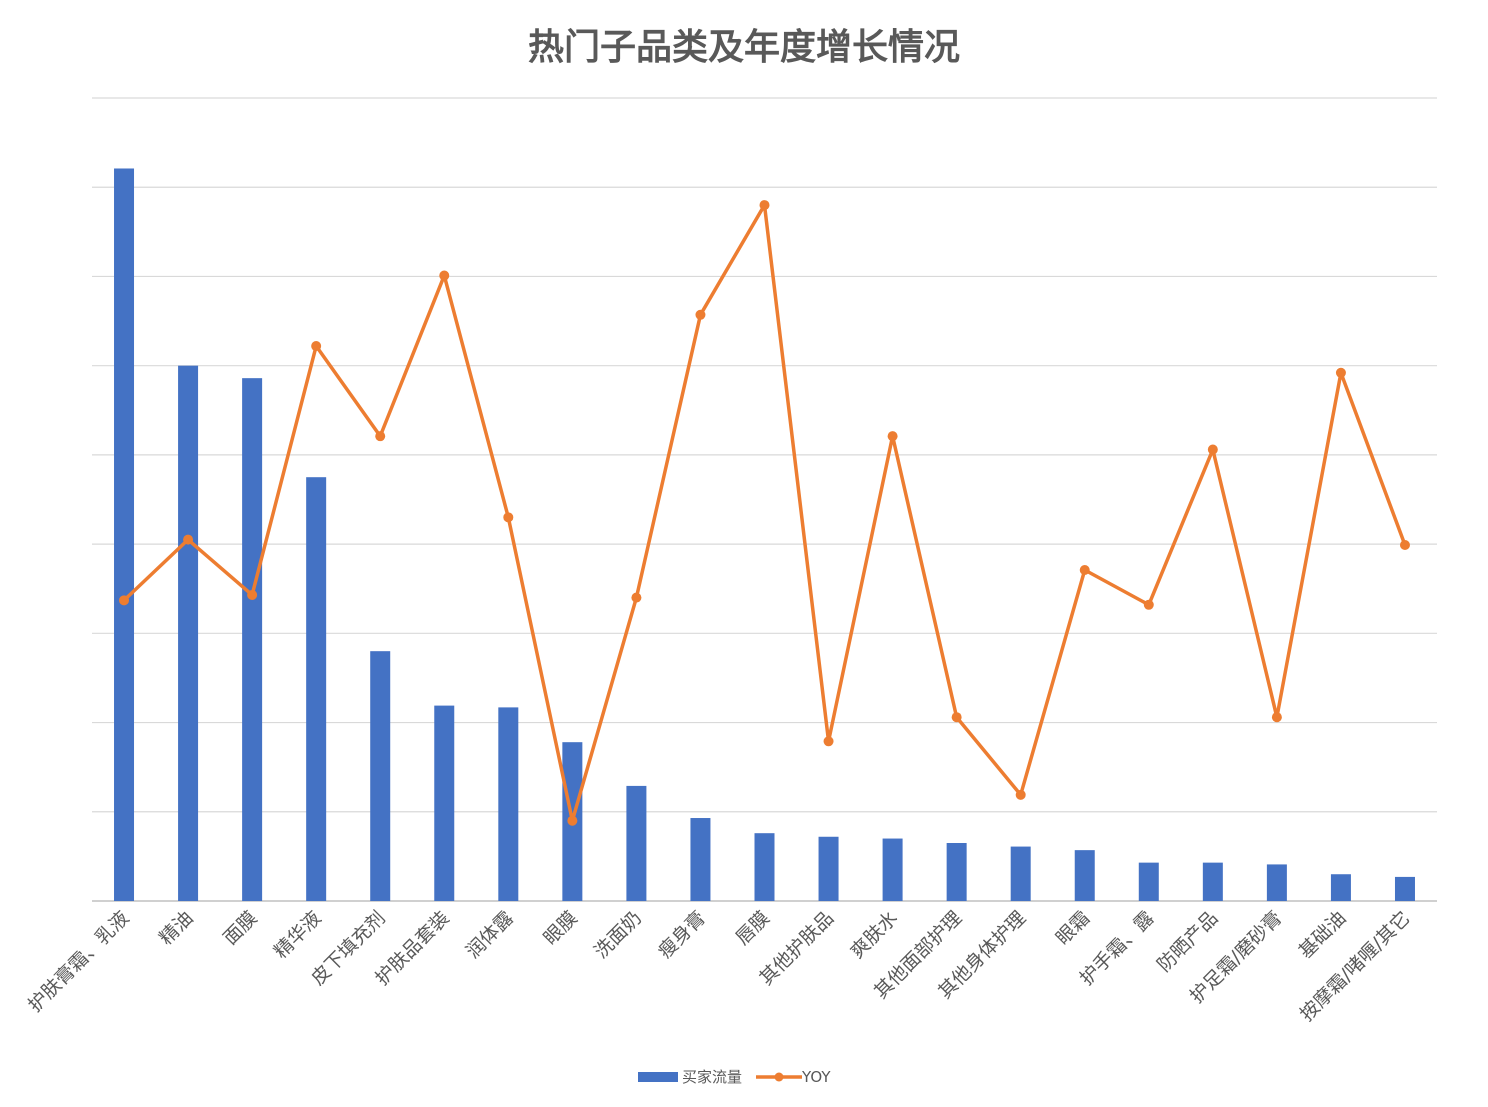  I want to click on x-tick-label: 眼霜, so click(1073, 928).